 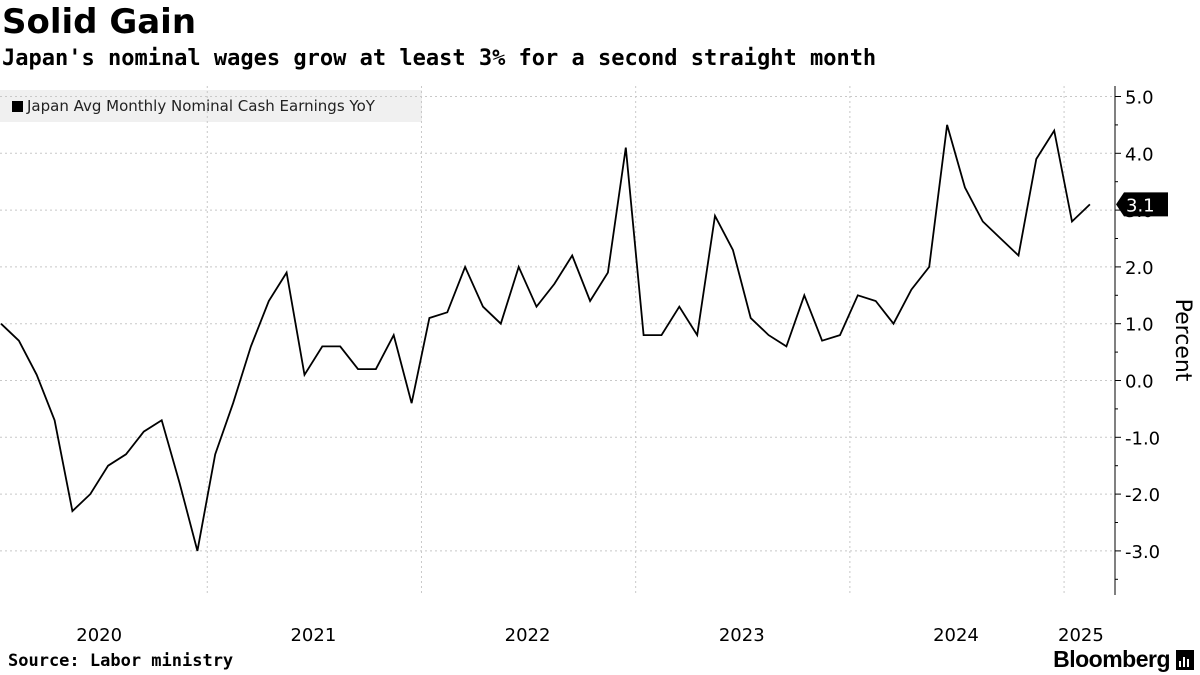 What do you see at coordinates (1182, 340) in the screenshot?
I see `y-axis-title: Percent` at bounding box center [1182, 340].